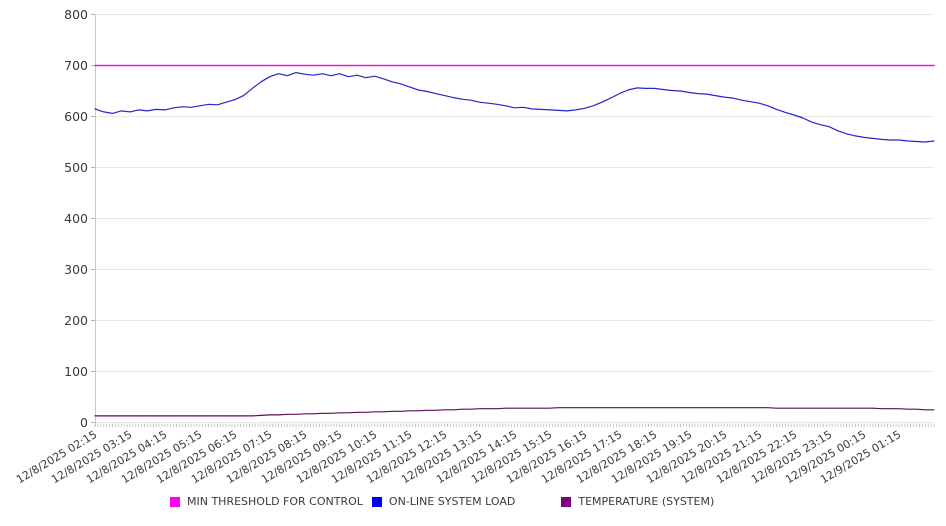 This screenshot has width=946, height=526. What do you see at coordinates (76, 65) in the screenshot?
I see `y-axis-tick-label: 700` at bounding box center [76, 65].